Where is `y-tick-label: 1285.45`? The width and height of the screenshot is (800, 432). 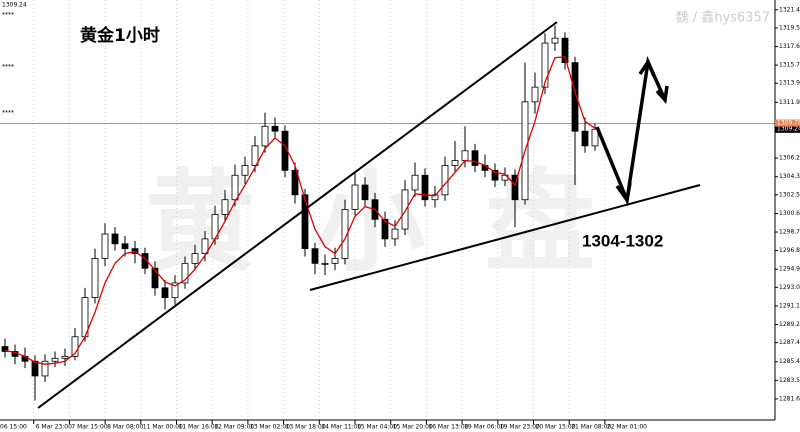
y-tick-label: 1285.45 is located at coordinates (789, 361).